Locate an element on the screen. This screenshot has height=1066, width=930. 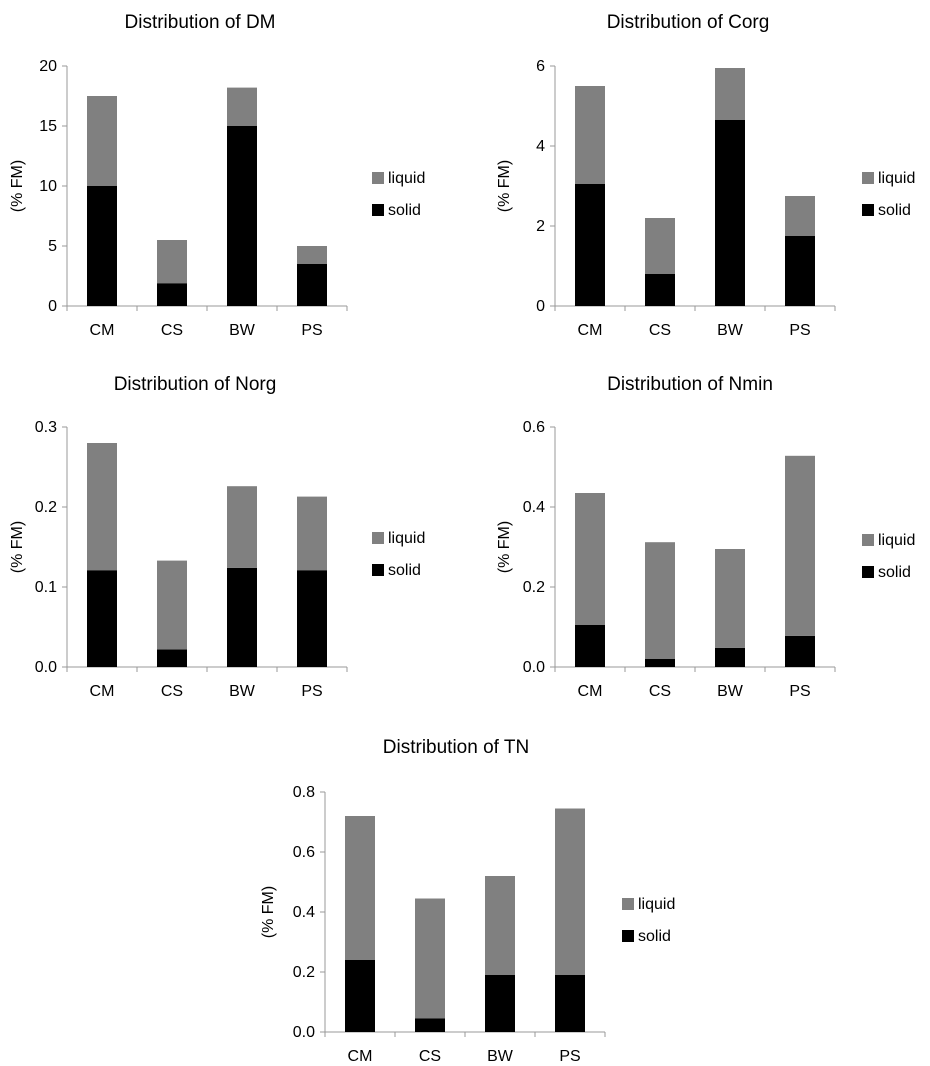
chart-title: Distribution of Corg is located at coordinates (688, 22).